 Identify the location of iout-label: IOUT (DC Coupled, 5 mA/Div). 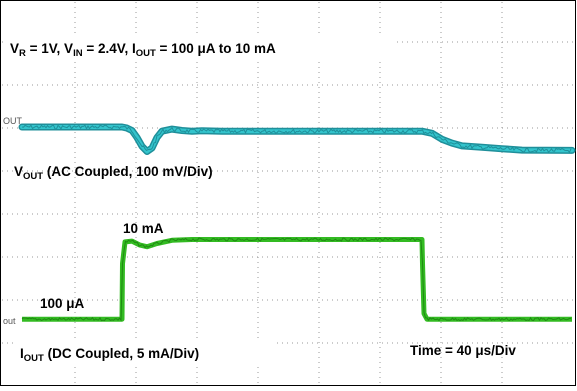
(109, 355).